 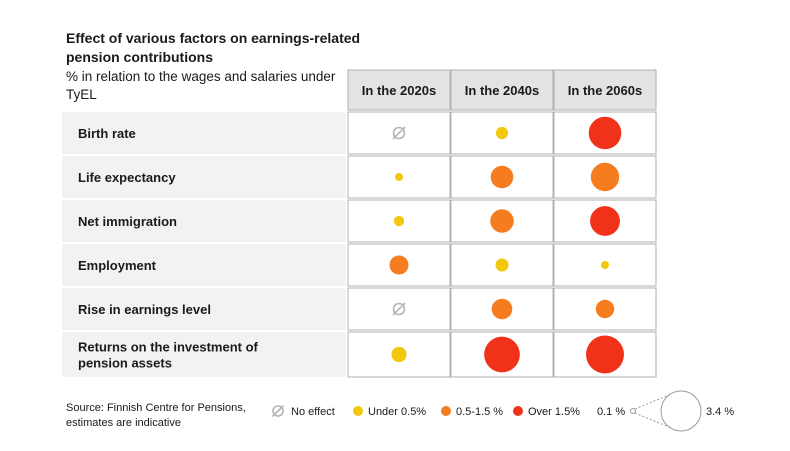 What do you see at coordinates (117, 265) in the screenshot?
I see `row-label-employment: Employment` at bounding box center [117, 265].